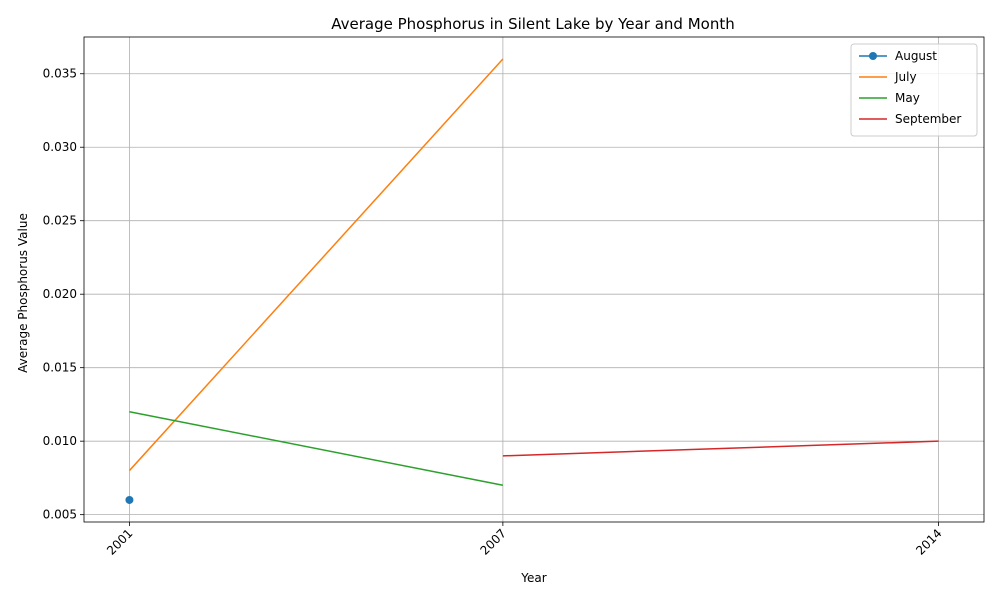  Describe the element at coordinates (60, 368) in the screenshot. I see `y-tick-label: 0.015` at that location.